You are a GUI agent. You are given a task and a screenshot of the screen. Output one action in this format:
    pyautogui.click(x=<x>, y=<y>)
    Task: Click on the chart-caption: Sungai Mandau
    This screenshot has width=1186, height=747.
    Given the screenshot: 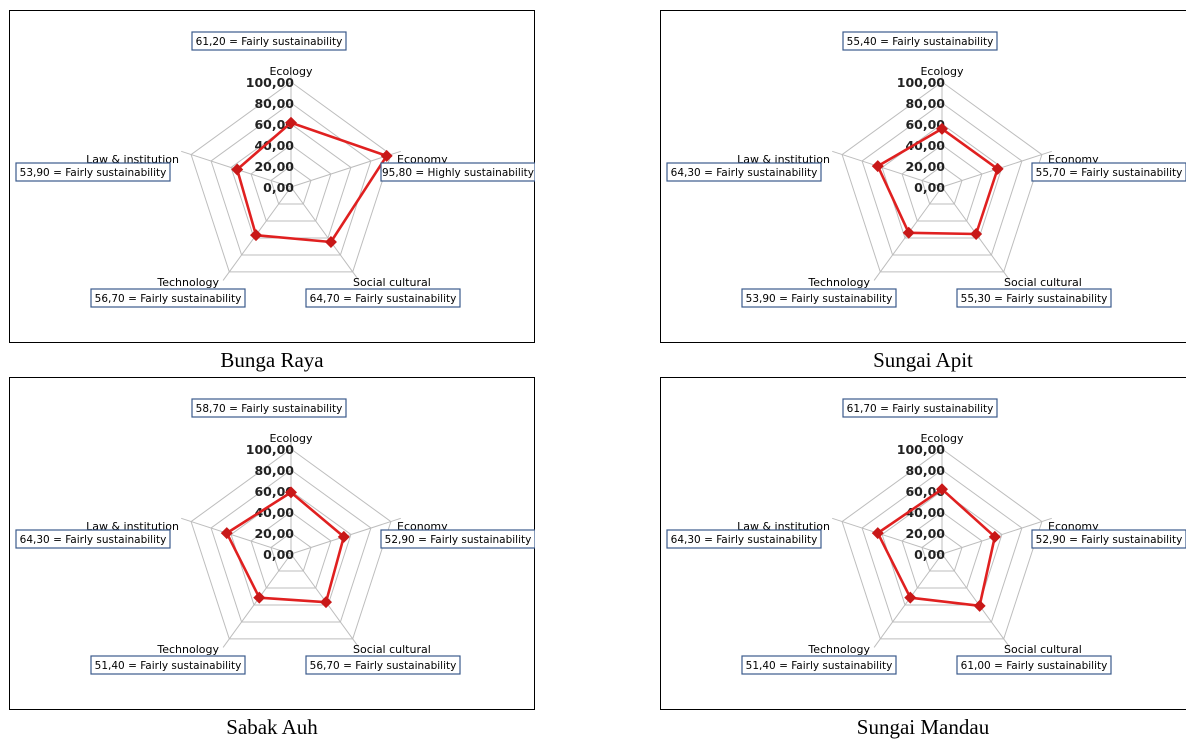 What is the action you would take?
    pyautogui.click(x=923, y=727)
    